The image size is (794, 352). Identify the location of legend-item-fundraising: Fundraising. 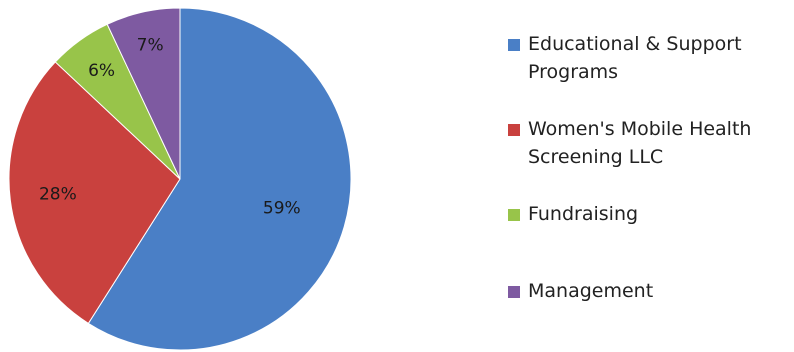
(651, 238).